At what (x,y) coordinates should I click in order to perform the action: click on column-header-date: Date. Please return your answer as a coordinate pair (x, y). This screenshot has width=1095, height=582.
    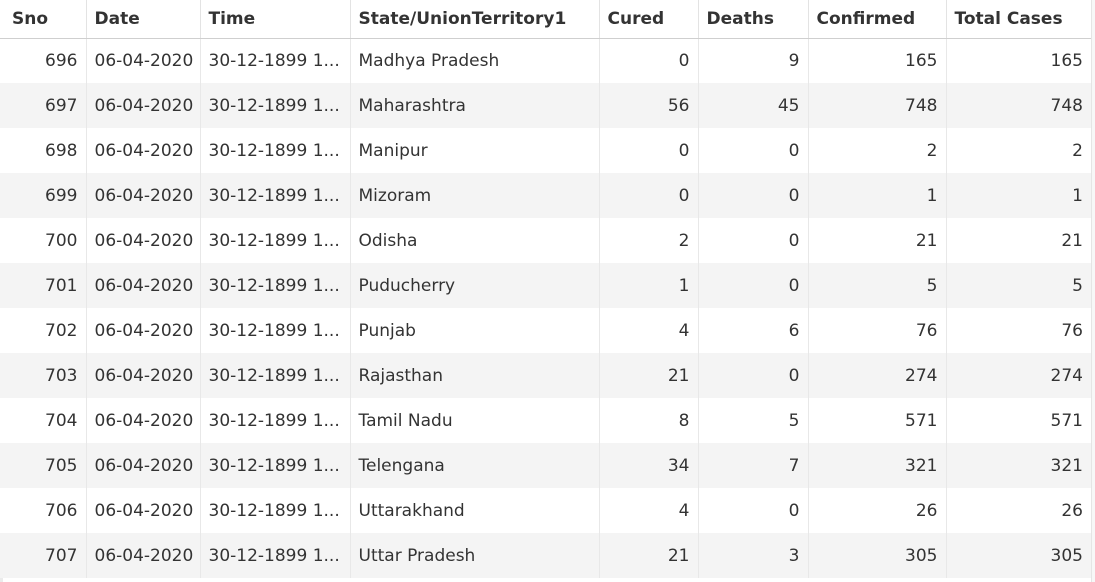
    Looking at the image, I should click on (143, 19).